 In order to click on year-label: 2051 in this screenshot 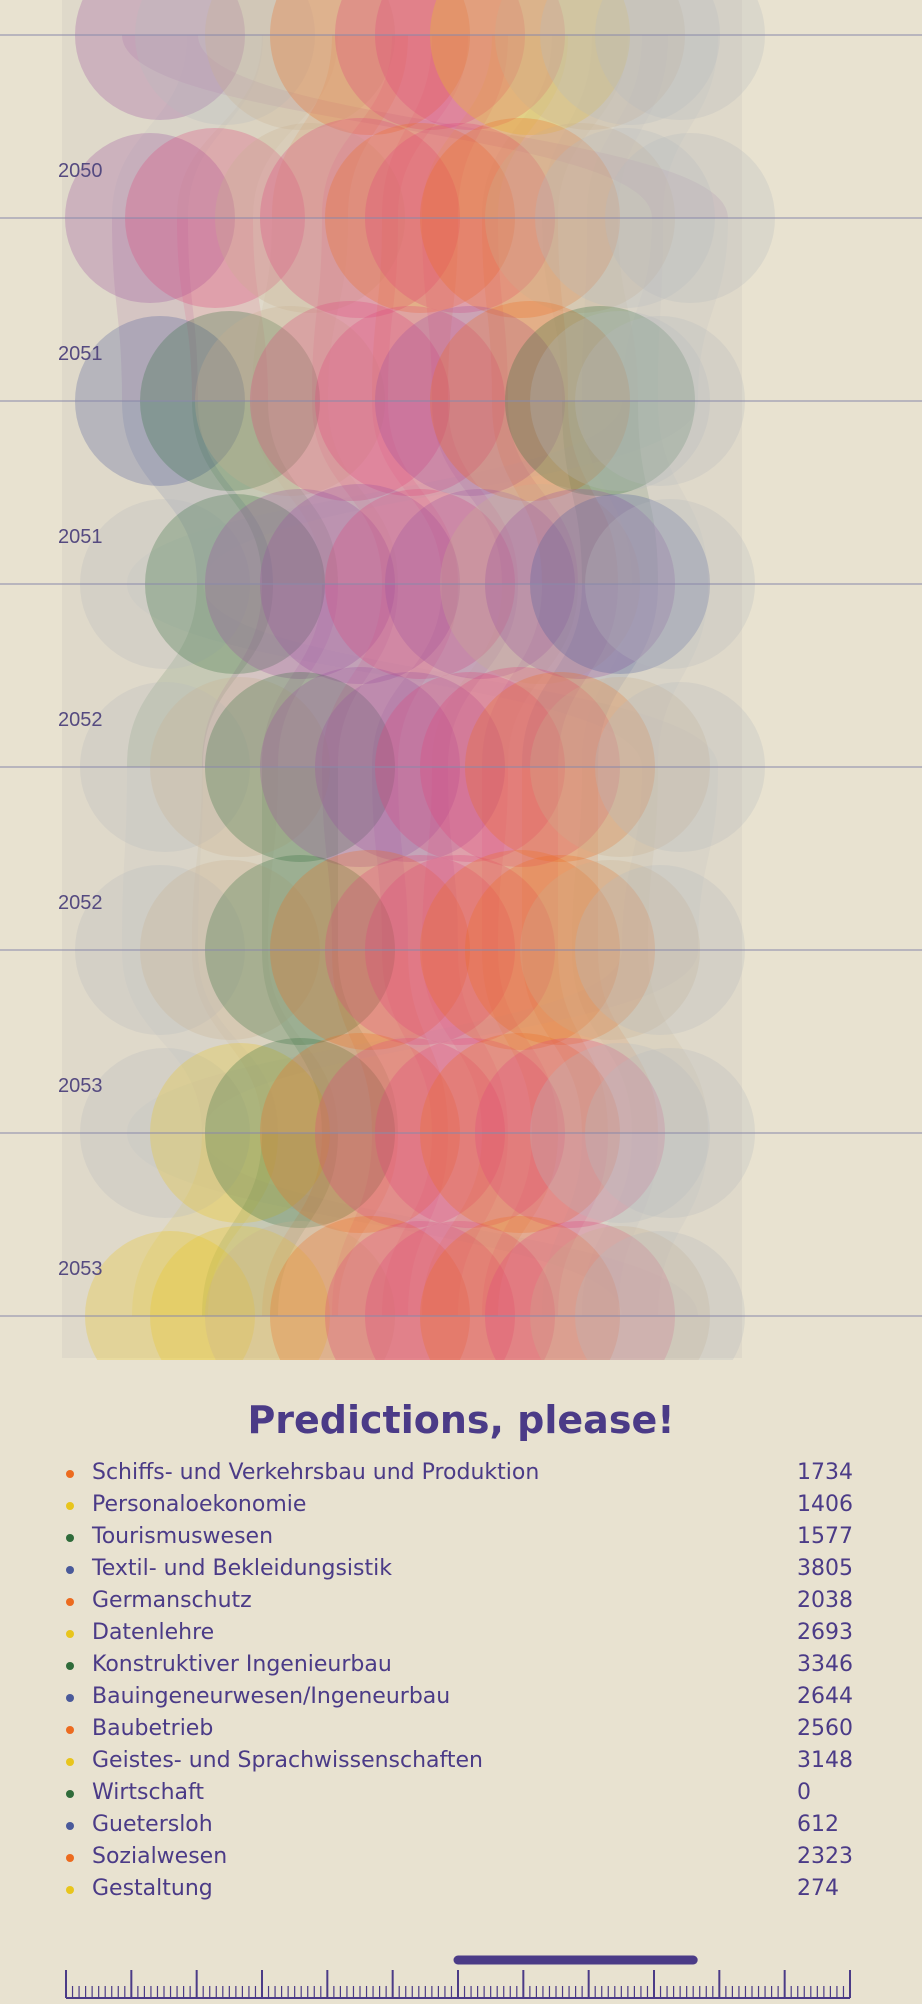, I will do `click(80, 537)`.